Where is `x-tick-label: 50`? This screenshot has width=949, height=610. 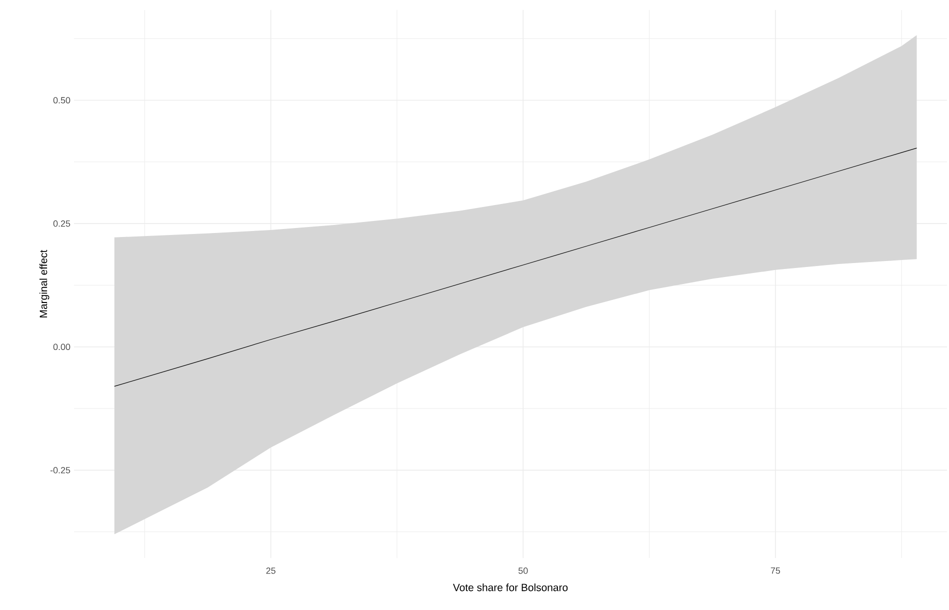
x-tick-label: 50 is located at coordinates (523, 571).